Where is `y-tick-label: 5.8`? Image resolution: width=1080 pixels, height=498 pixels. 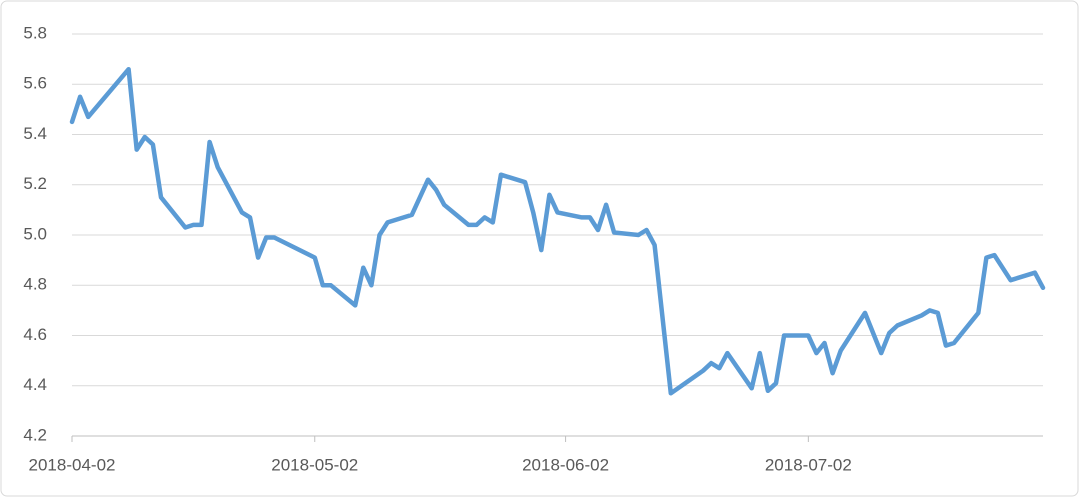 y-tick-label: 5.8 is located at coordinates (35, 32).